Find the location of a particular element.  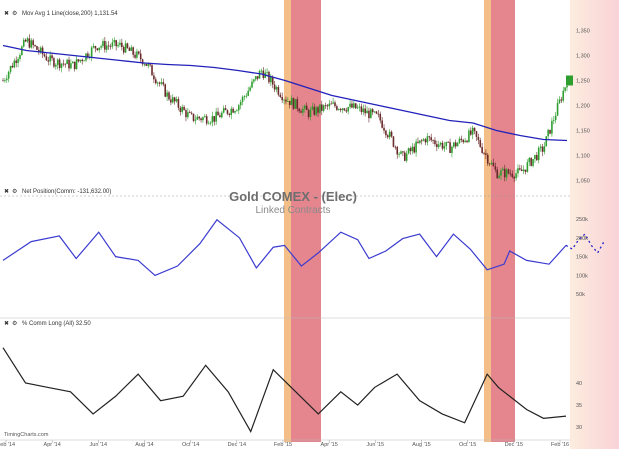

price-tick-label: 1,150 is located at coordinates (583, 132).